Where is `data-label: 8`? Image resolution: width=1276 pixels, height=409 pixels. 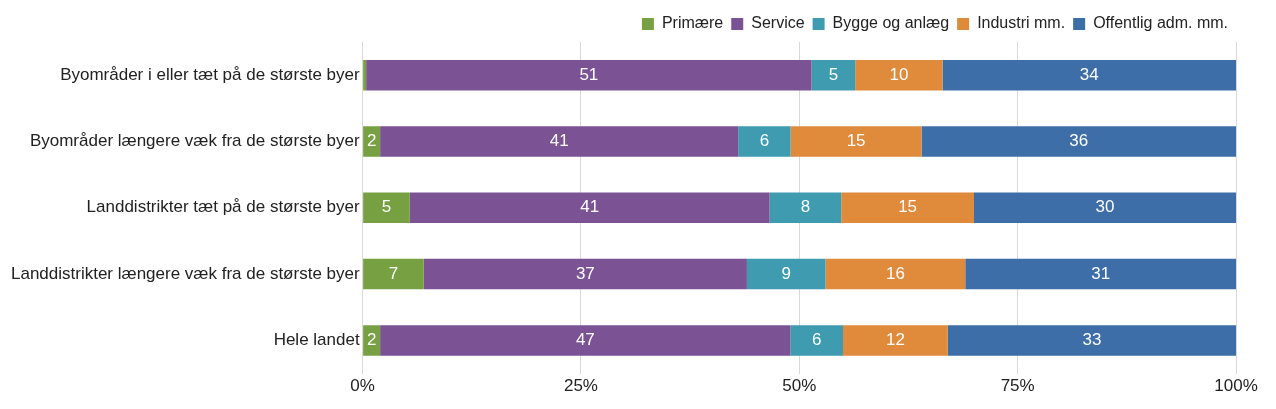
data-label: 8 is located at coordinates (805, 207).